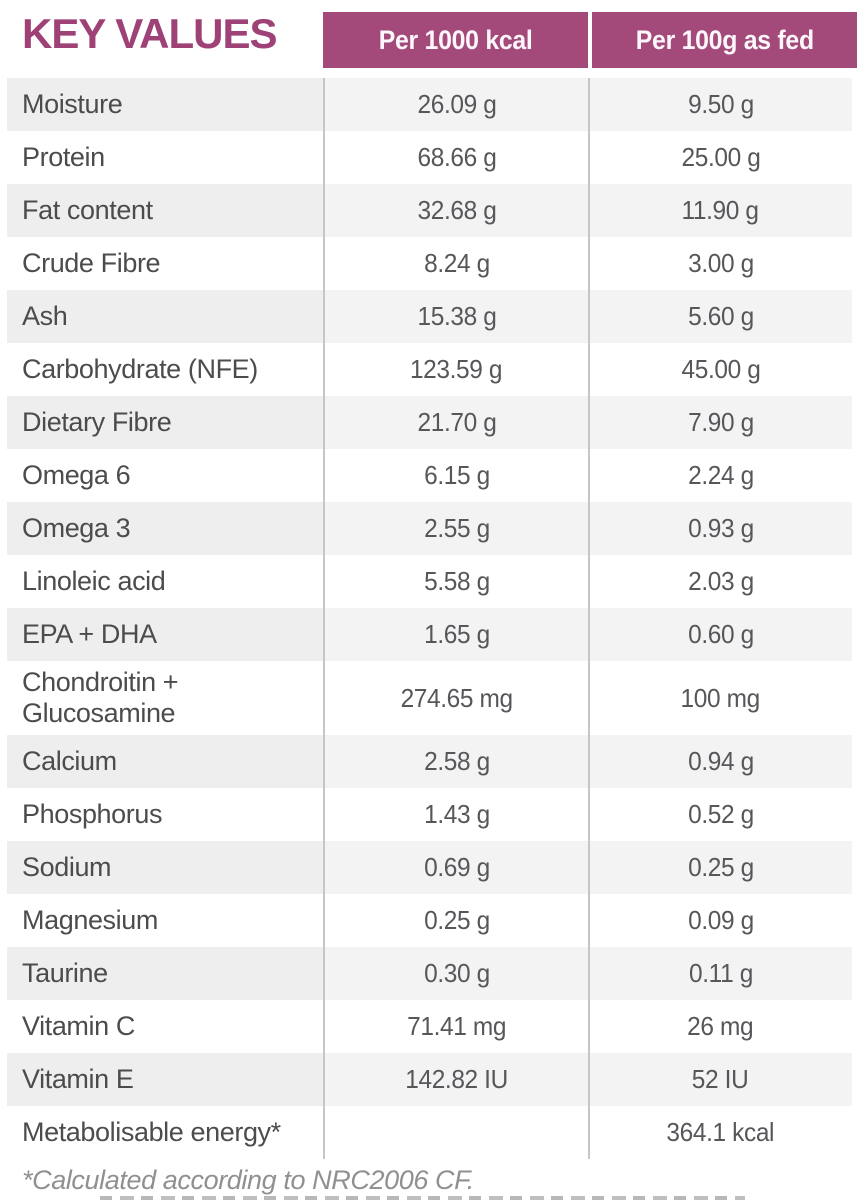 The image size is (858, 1200). Describe the element at coordinates (76, 474) in the screenshot. I see `row-label: Omega 6` at that location.